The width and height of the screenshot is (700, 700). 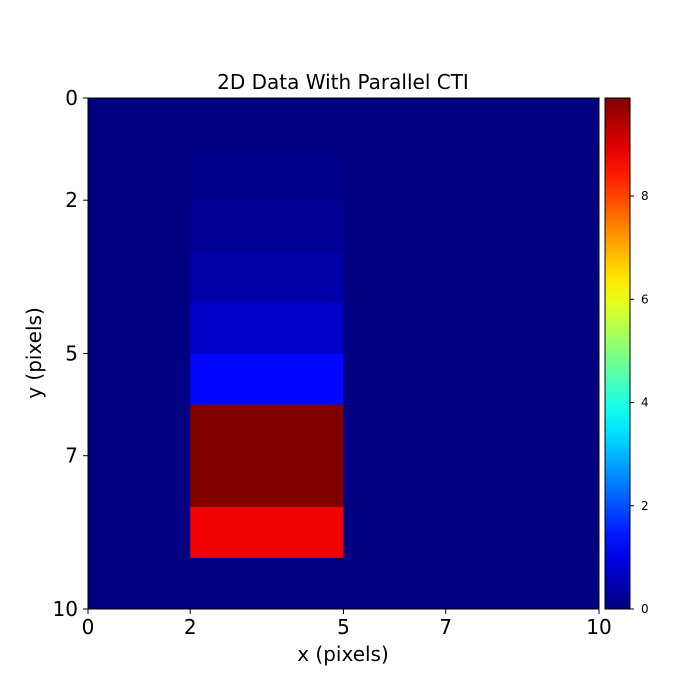 What do you see at coordinates (645, 299) in the screenshot?
I see `colorbar-tick-label: 6` at bounding box center [645, 299].